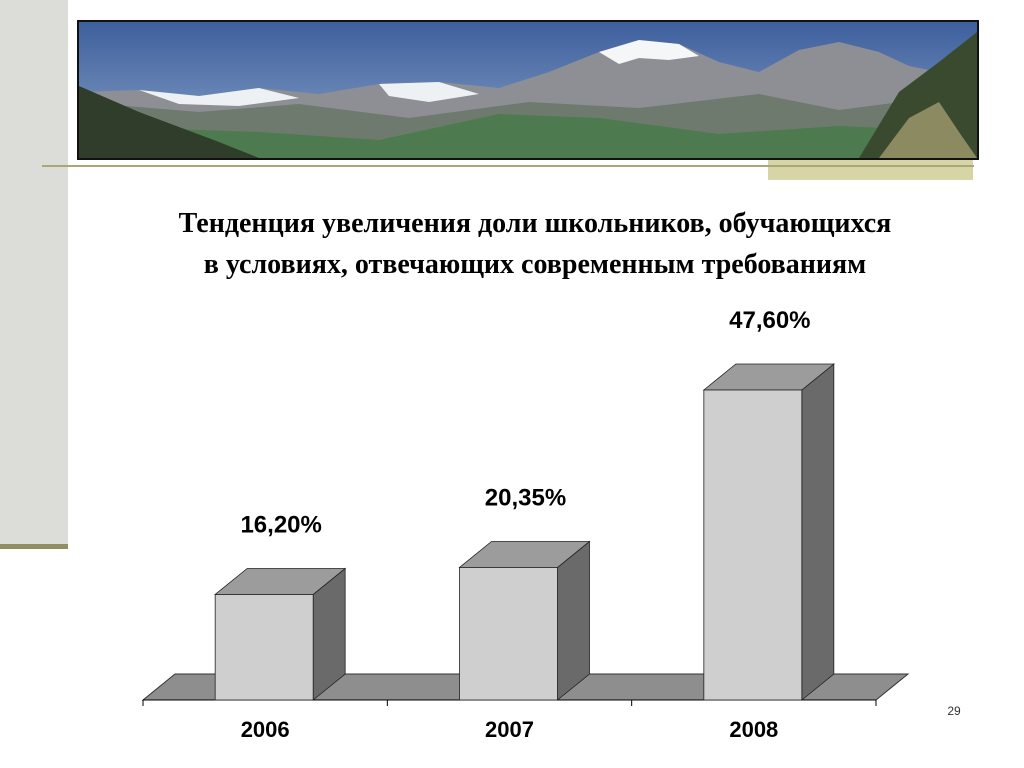  I want to click on page-number: 29, so click(954, 711).